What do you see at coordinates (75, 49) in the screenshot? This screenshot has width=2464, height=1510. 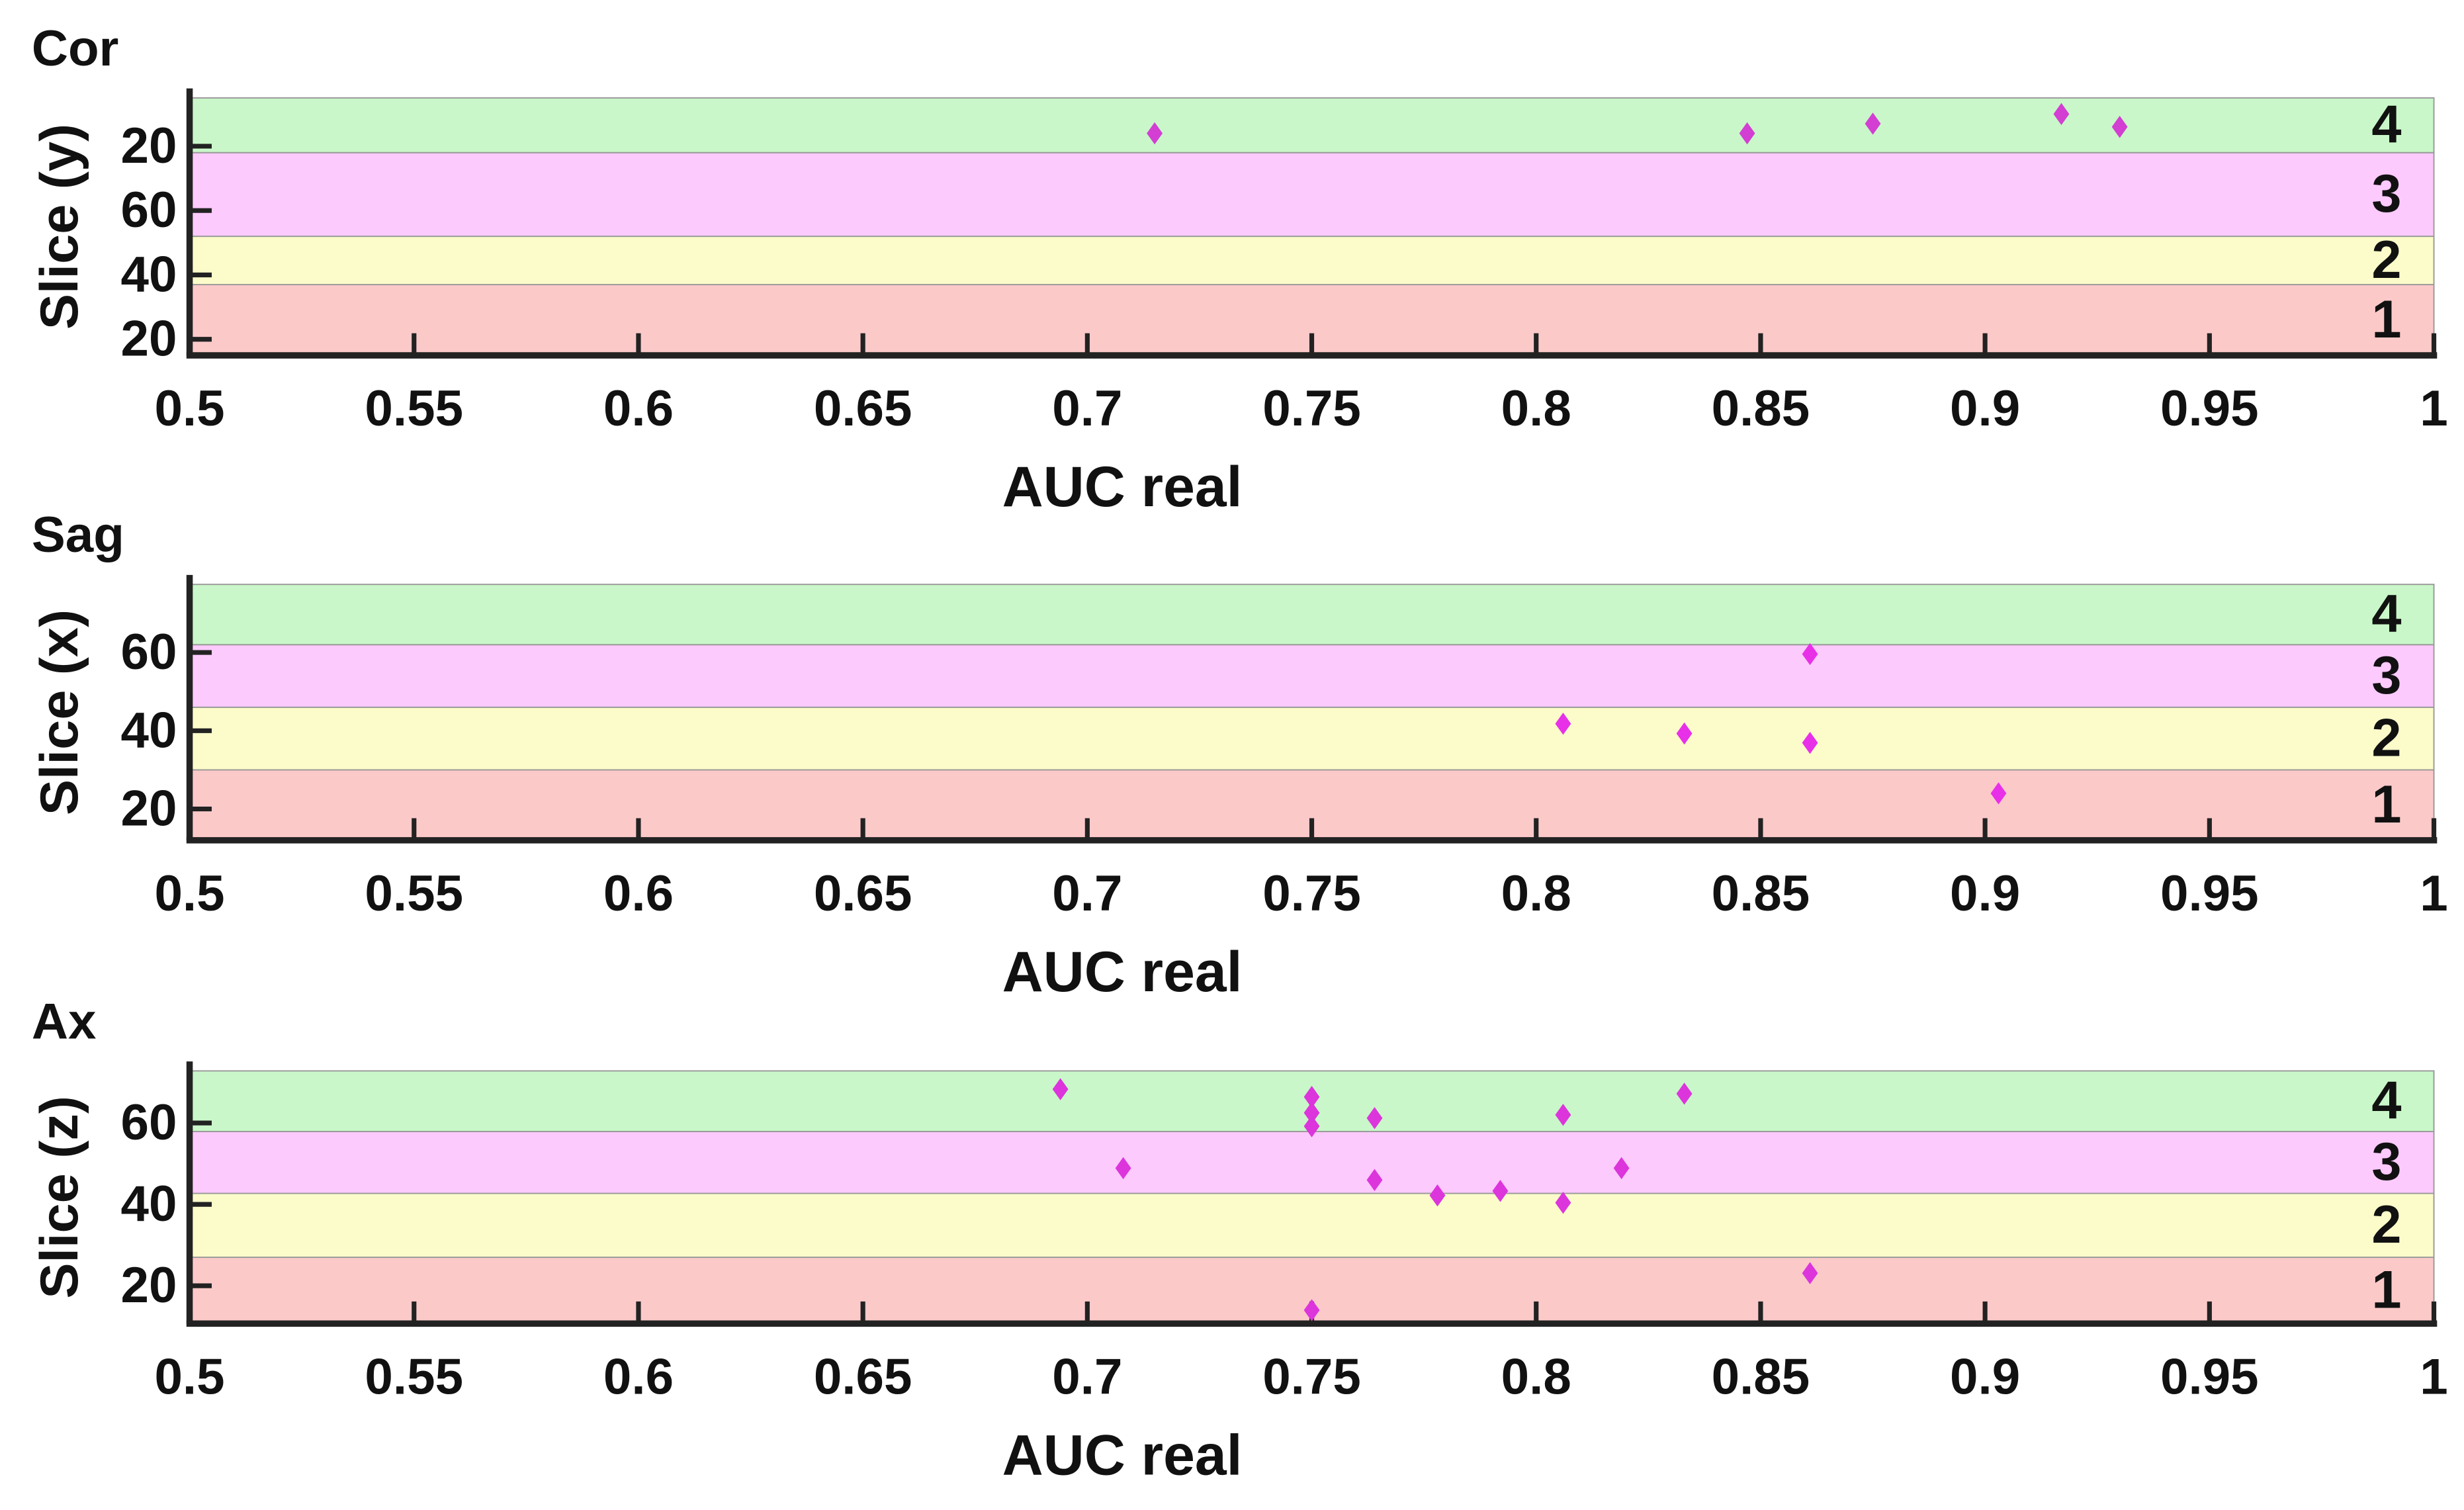 I see `chart-title: Cor` at bounding box center [75, 49].